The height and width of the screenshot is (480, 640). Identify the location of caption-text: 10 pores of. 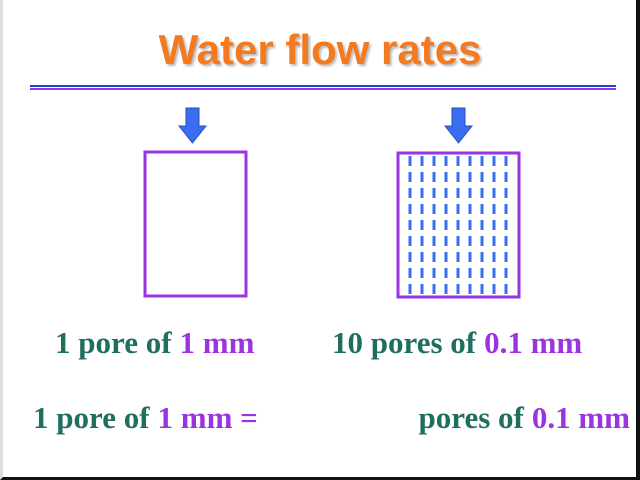
(404, 342).